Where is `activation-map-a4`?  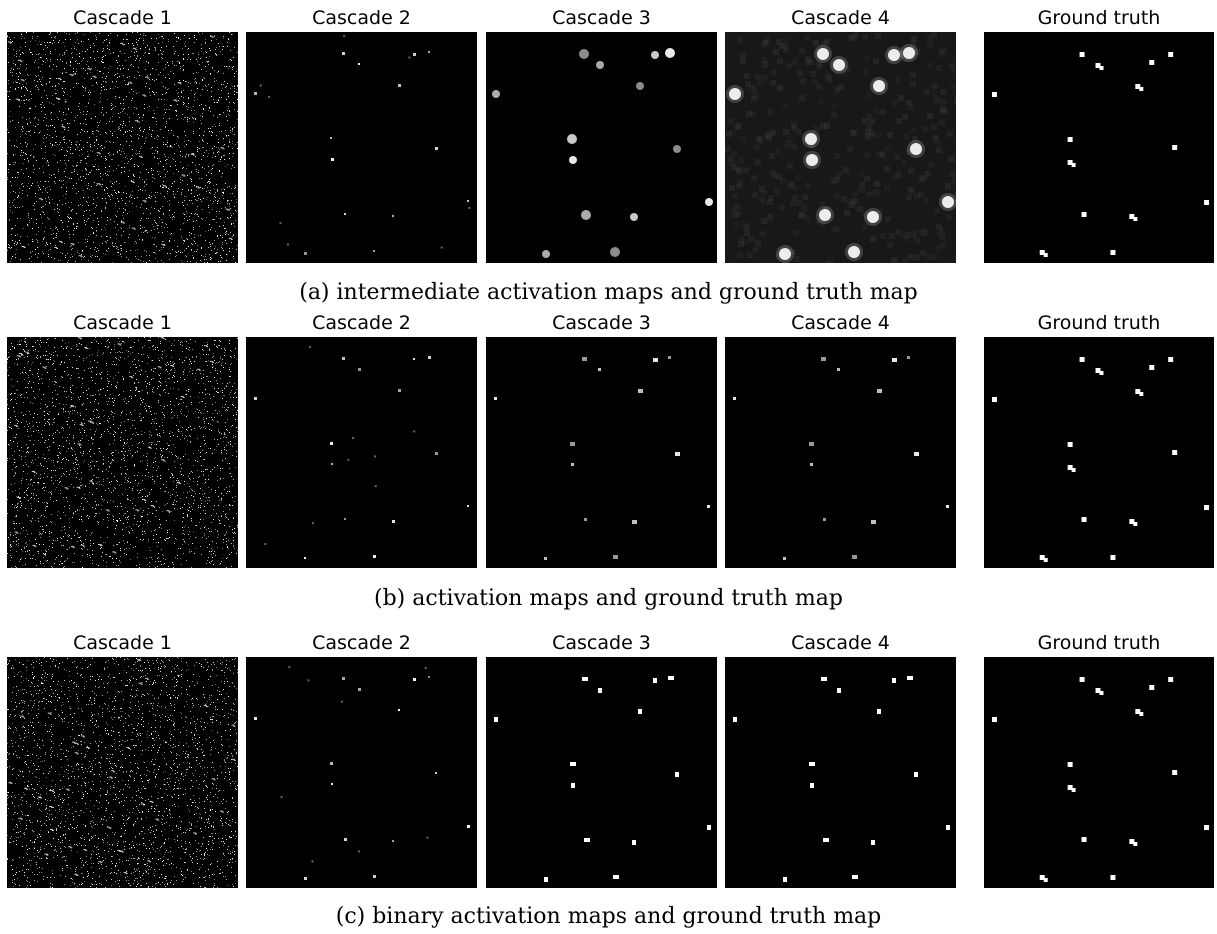 activation-map-a4 is located at coordinates (840, 147).